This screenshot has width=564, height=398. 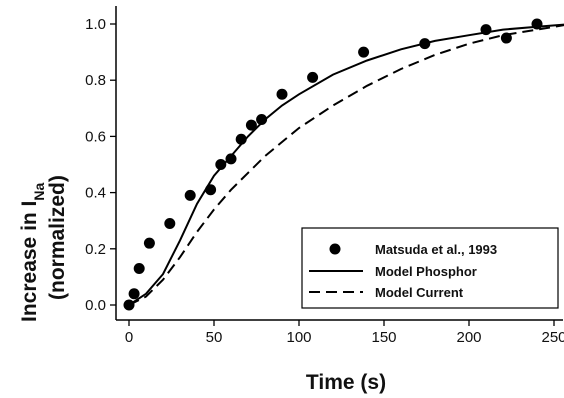 What do you see at coordinates (335, 249) in the screenshot?
I see `legend-marker-matsuda` at bounding box center [335, 249].